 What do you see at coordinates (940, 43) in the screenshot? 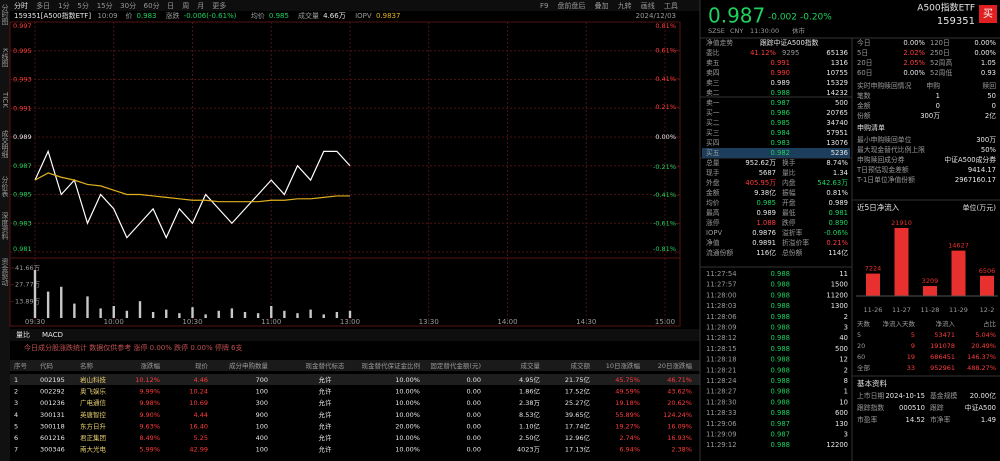
I see `stat-cell: 120日` at bounding box center [940, 43].